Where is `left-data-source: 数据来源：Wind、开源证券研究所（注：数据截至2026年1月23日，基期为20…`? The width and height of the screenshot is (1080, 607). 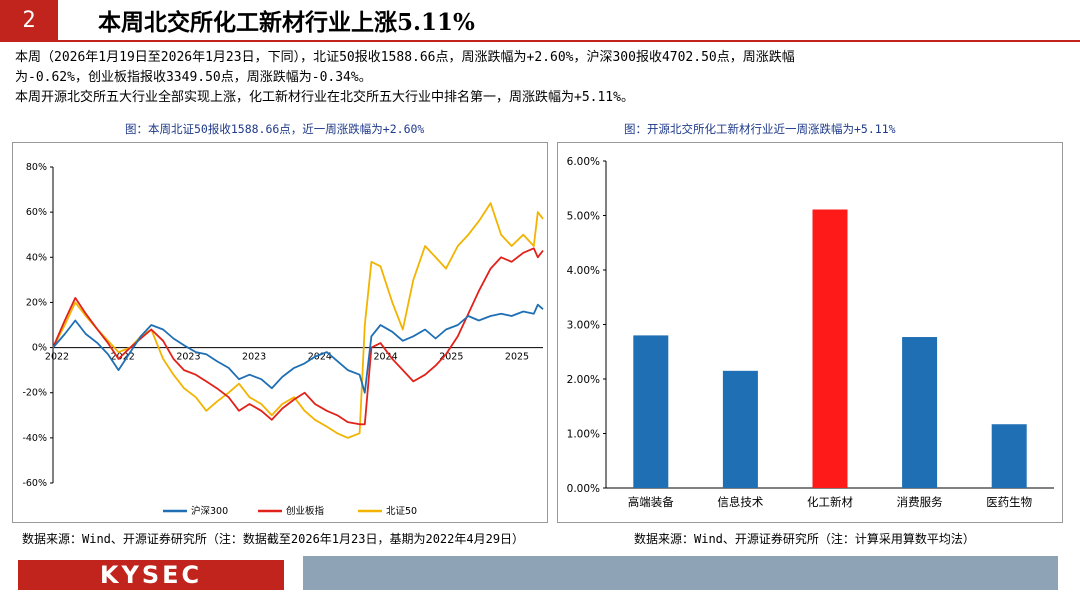 left-data-source: 数据来源：Wind、开源证券研究所（注：数据截至2026年1月23日，基期为20… is located at coordinates (273, 539).